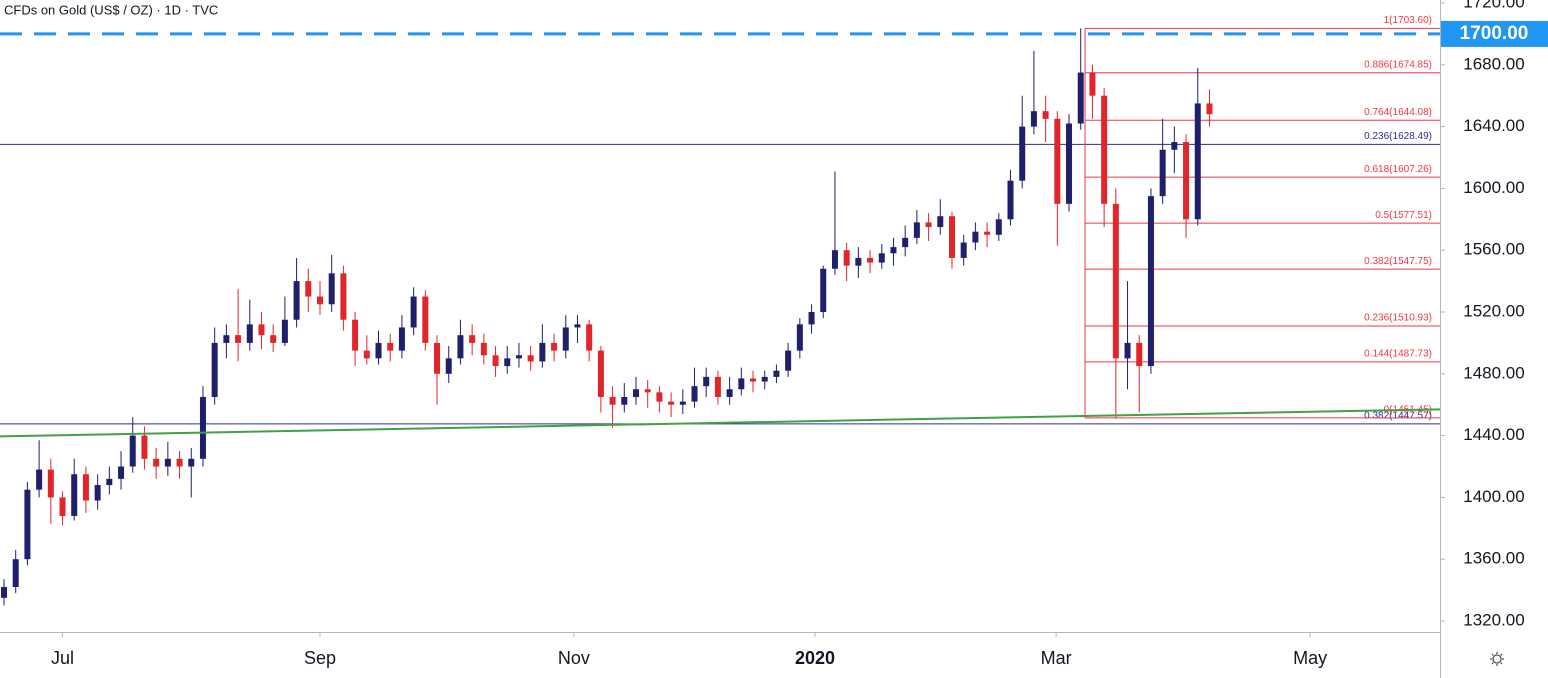 This screenshot has height=678, width=1548. What do you see at coordinates (1494, 33) in the screenshot?
I see `price-label: 1700.00` at bounding box center [1494, 33].